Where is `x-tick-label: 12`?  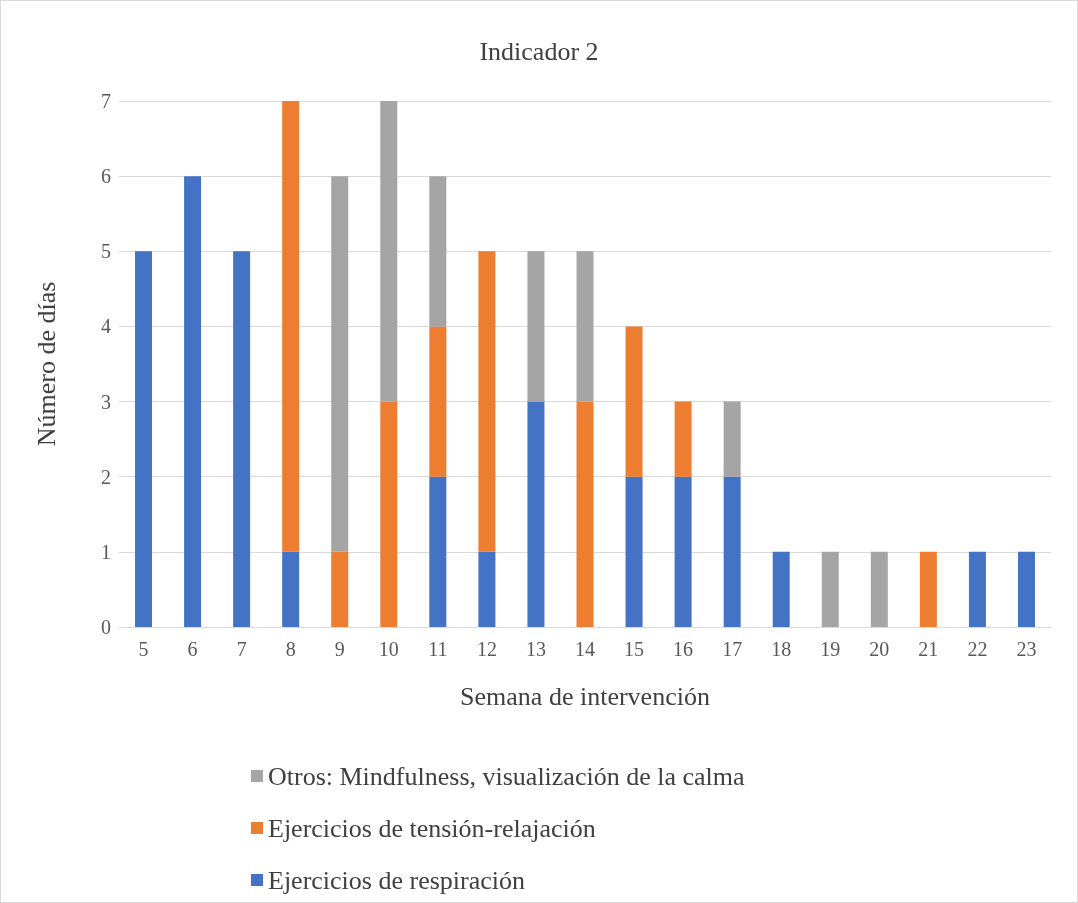
x-tick-label: 12 is located at coordinates (486, 649).